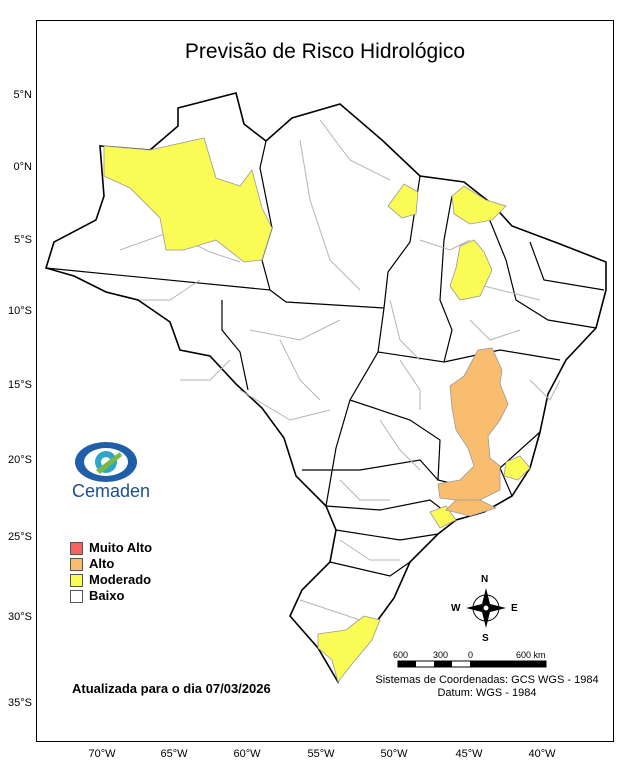 This screenshot has width=626, height=768. Describe the element at coordinates (456, 608) in the screenshot. I see `compass-w: W` at that location.